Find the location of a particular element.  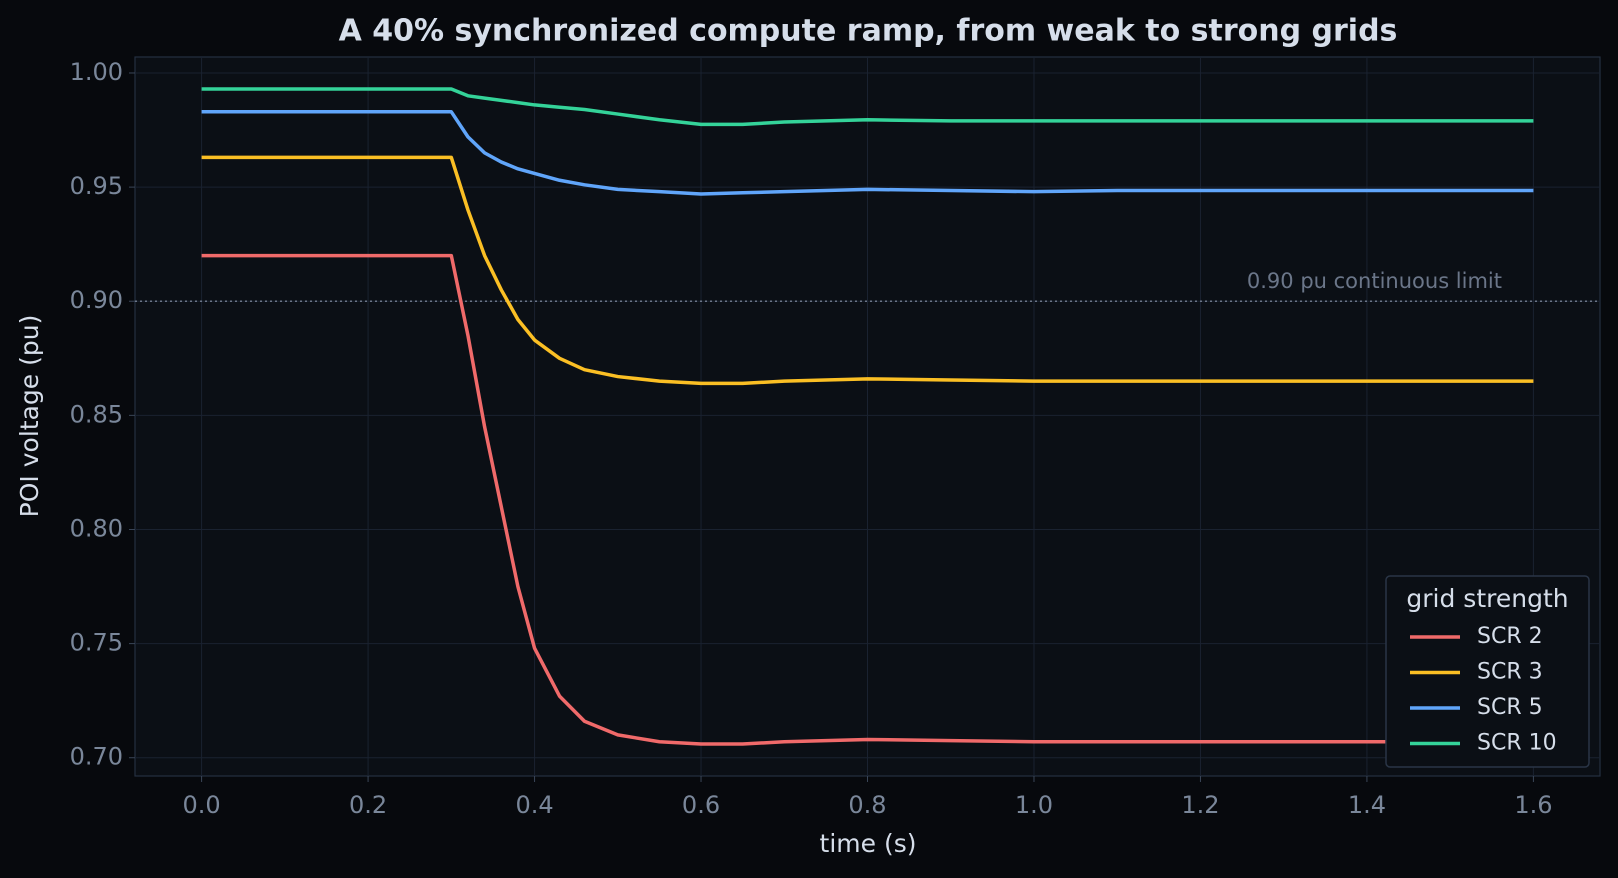

legend-label: SCR 10 is located at coordinates (1517, 743).